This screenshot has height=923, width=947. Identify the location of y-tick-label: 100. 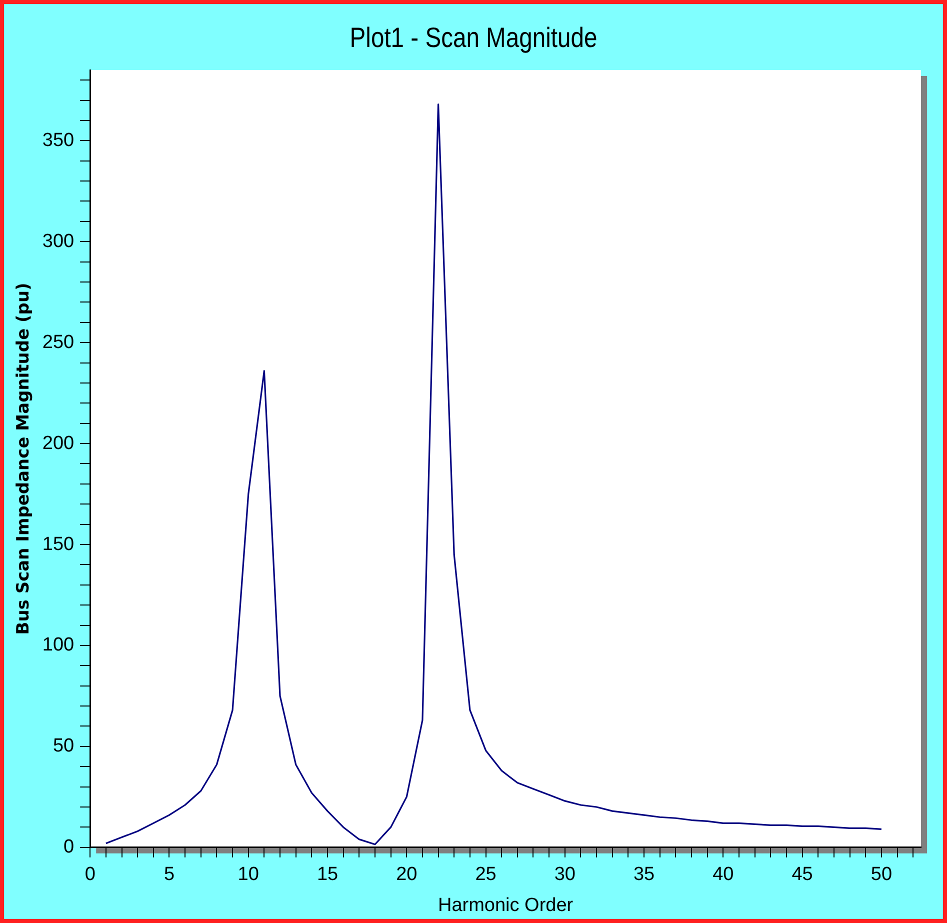
(58, 645).